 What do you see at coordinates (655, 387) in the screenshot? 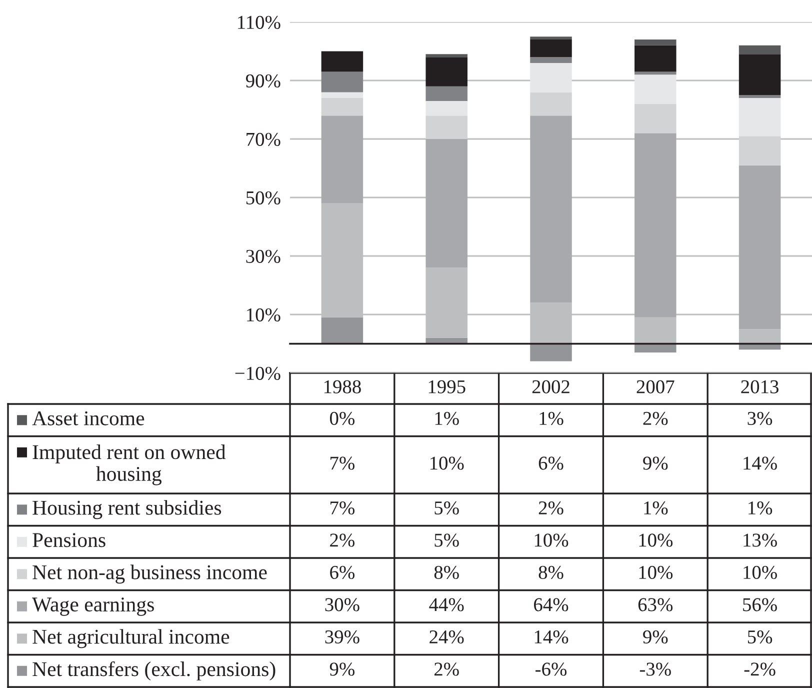
I see `x-tick-label: 2007` at bounding box center [655, 387].